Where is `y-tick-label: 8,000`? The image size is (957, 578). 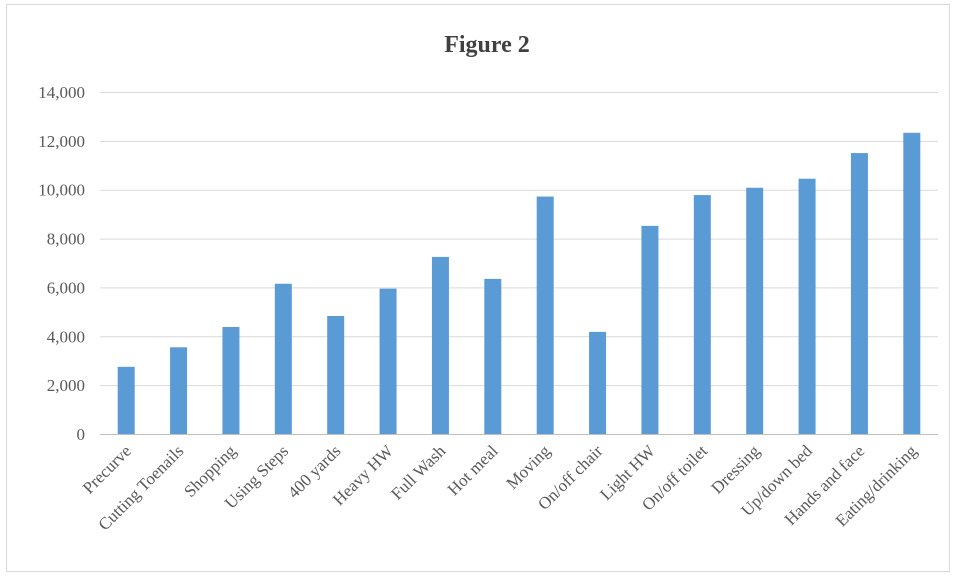
y-tick-label: 8,000 is located at coordinates (66, 239).